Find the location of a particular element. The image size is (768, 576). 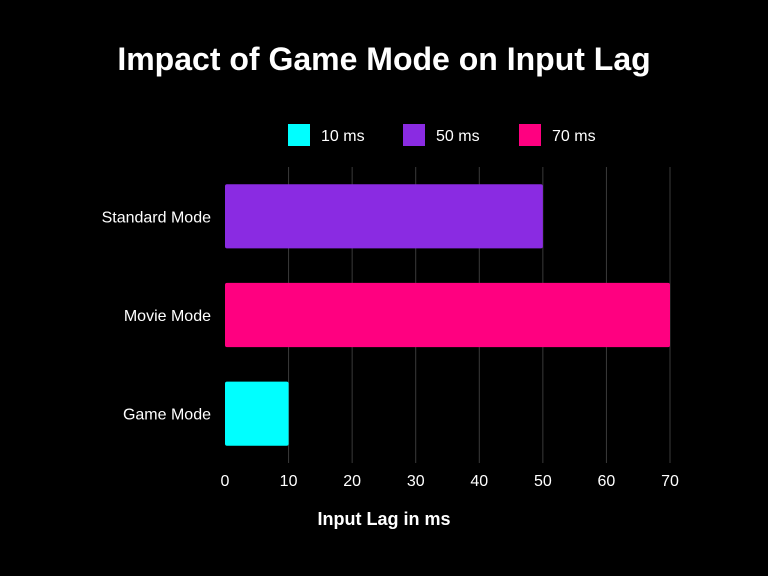

x-tick-0: 0 is located at coordinates (225, 481).